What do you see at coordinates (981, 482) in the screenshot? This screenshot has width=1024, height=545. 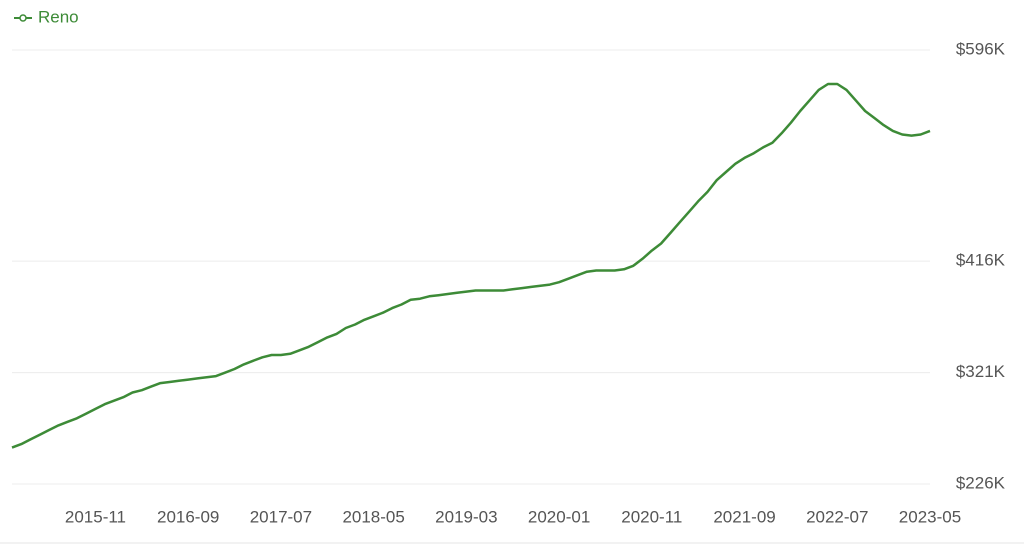 I see `y-tick-label: $226K` at bounding box center [981, 482].